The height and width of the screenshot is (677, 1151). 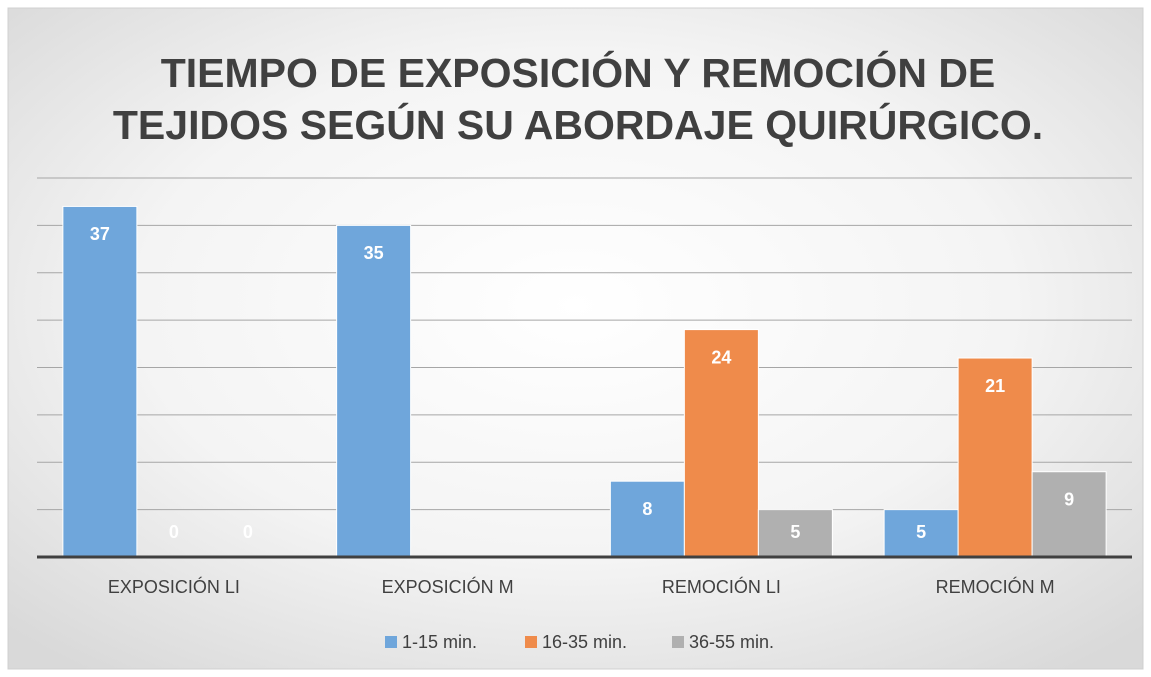 What do you see at coordinates (584, 642) in the screenshot?
I see `legend-label: 16-35 min.` at bounding box center [584, 642].